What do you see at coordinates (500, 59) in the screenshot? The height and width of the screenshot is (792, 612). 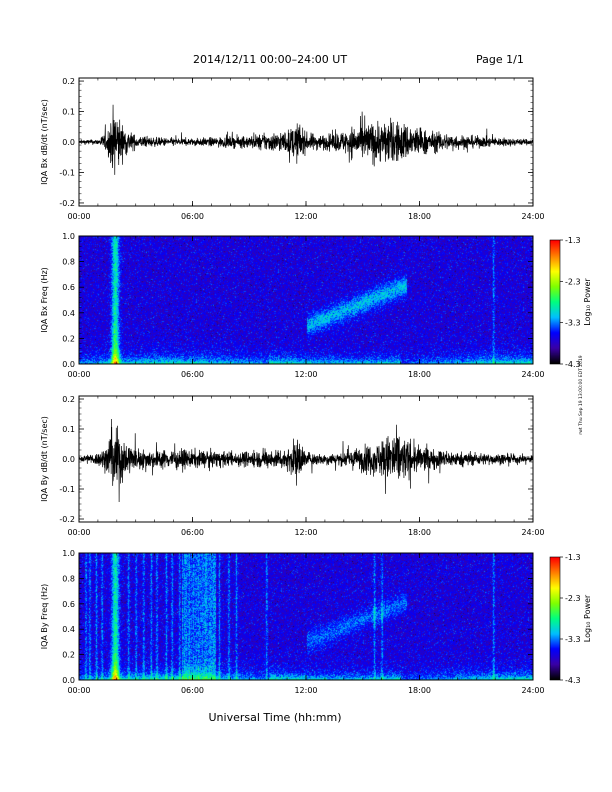 I see `page-number: Page 1/1` at bounding box center [500, 59].